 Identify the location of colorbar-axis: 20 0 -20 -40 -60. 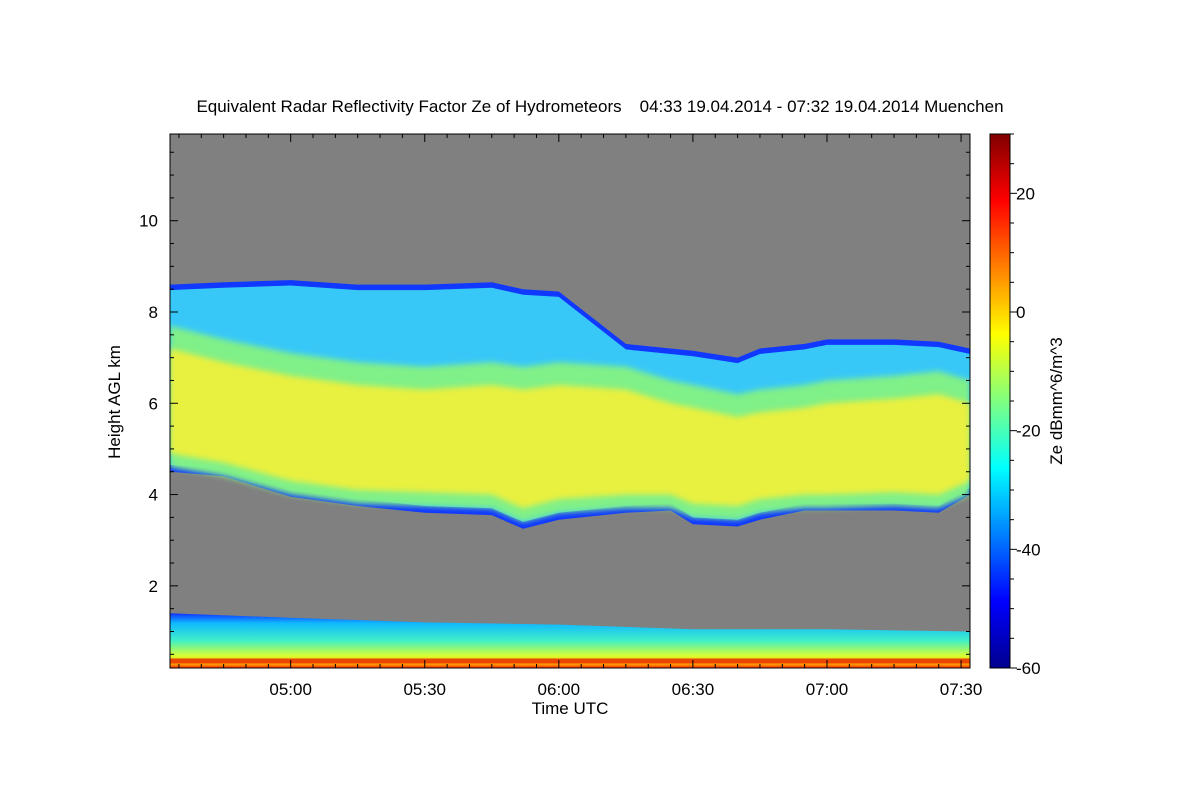
(1025, 405).